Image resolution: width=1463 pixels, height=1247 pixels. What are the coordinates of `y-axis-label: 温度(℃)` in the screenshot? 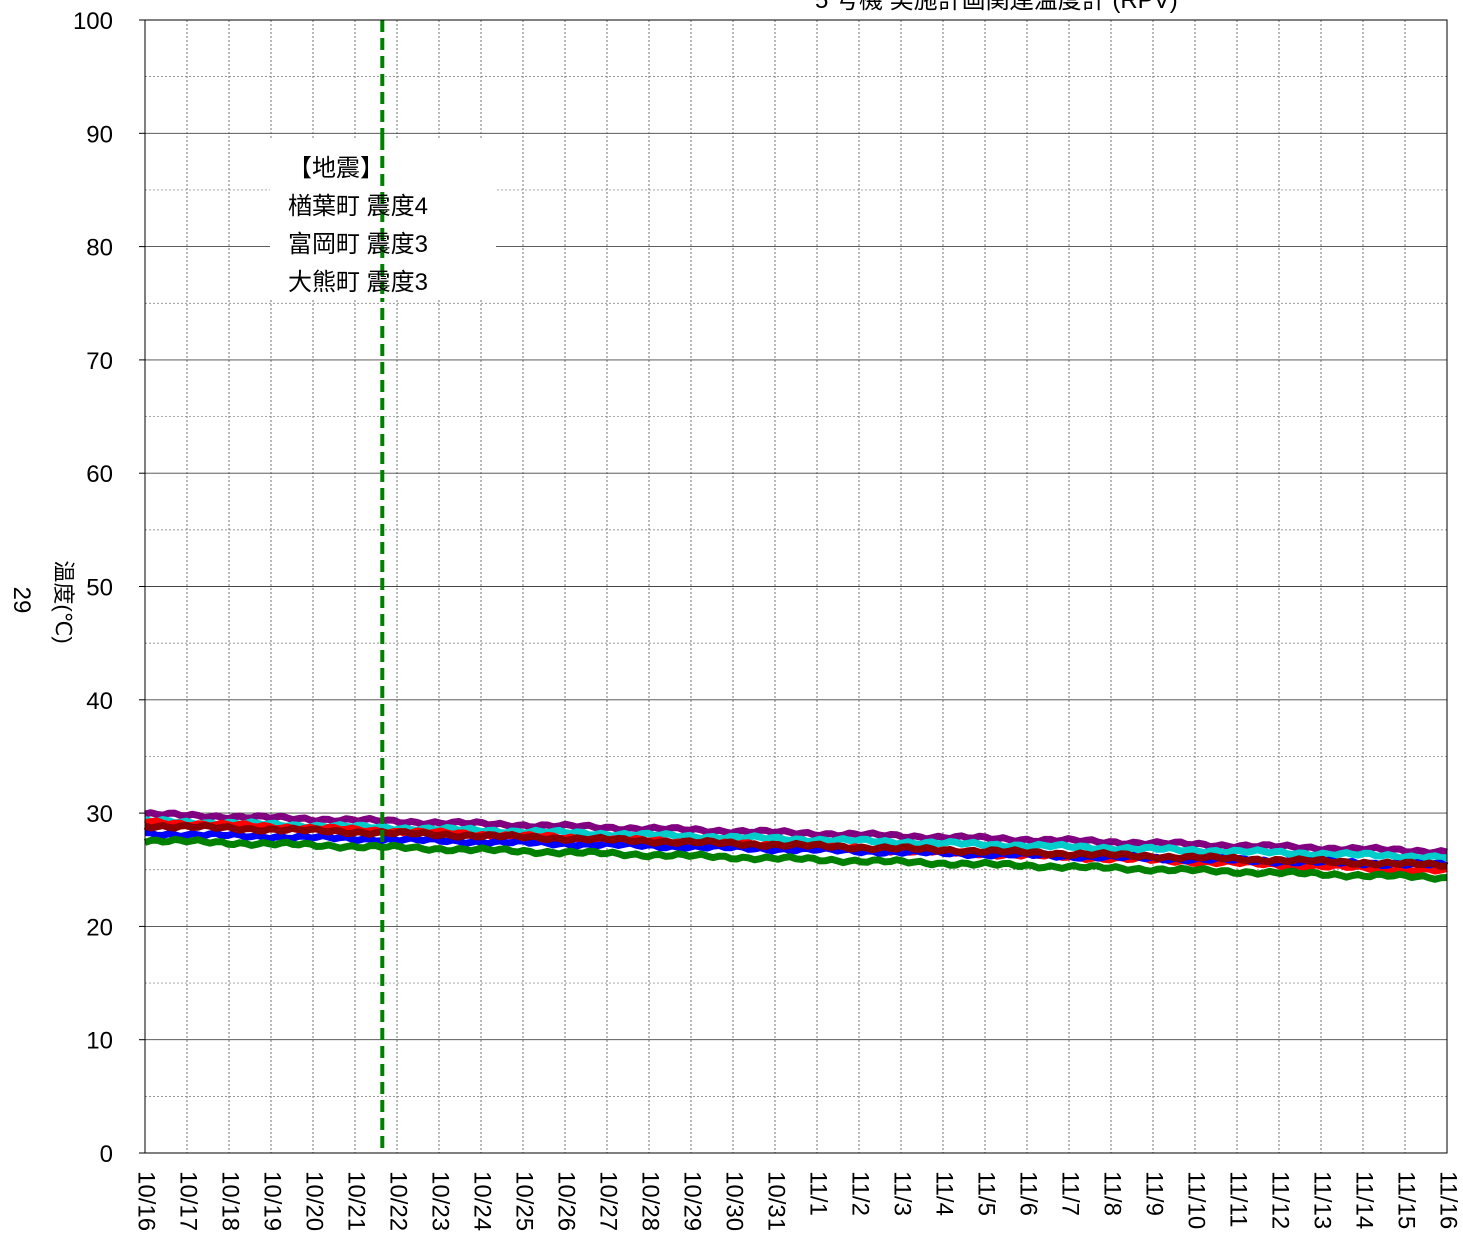 It's located at (63, 601).